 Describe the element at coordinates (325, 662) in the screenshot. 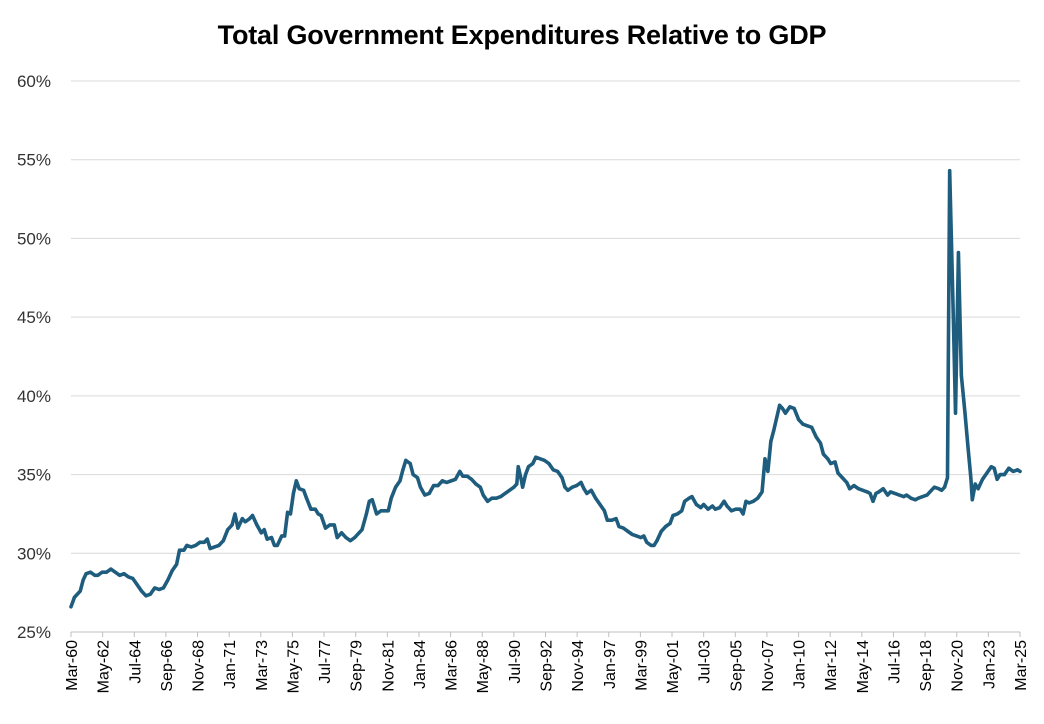

I see `x-tick-label: Jul-77` at that location.